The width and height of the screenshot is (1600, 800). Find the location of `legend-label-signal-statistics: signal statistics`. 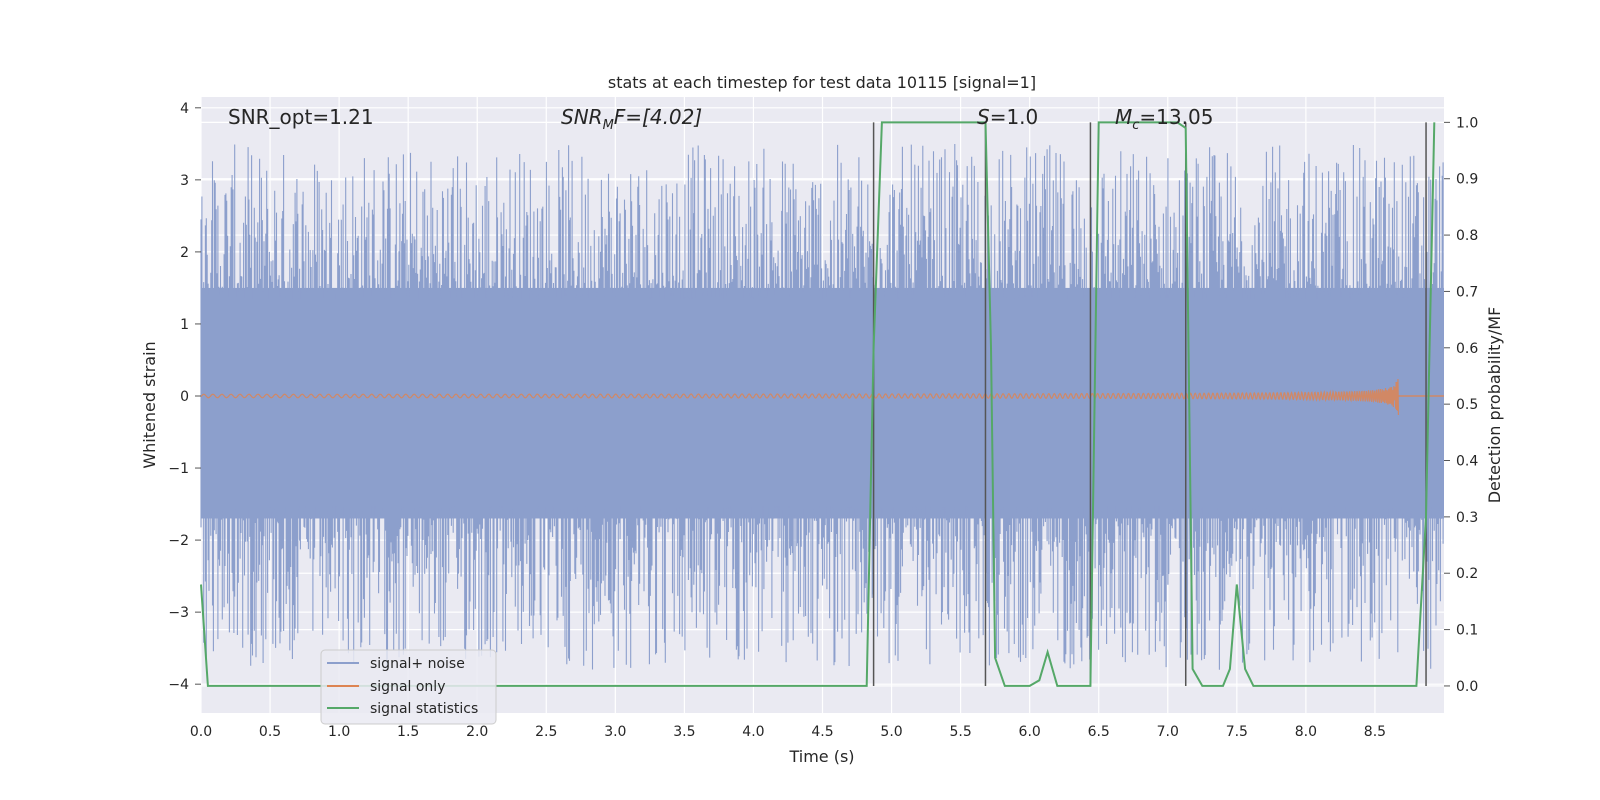

legend-label-signal-statistics: signal statistics is located at coordinates (424, 709).